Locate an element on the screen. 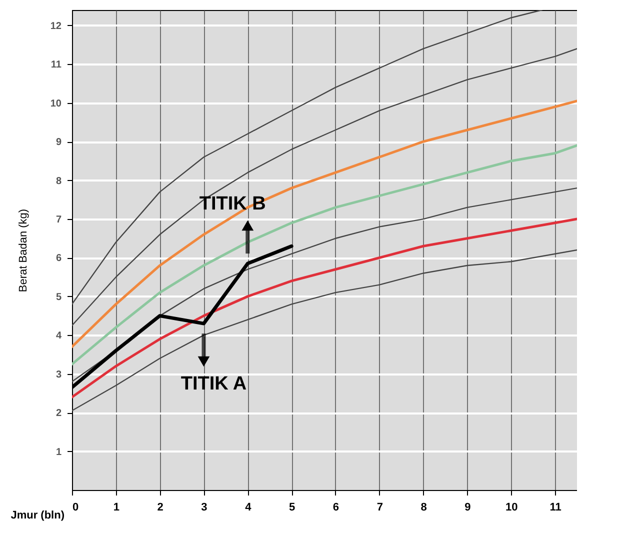 This screenshot has height=542, width=638. y-tick-label: 11 is located at coordinates (56, 65).